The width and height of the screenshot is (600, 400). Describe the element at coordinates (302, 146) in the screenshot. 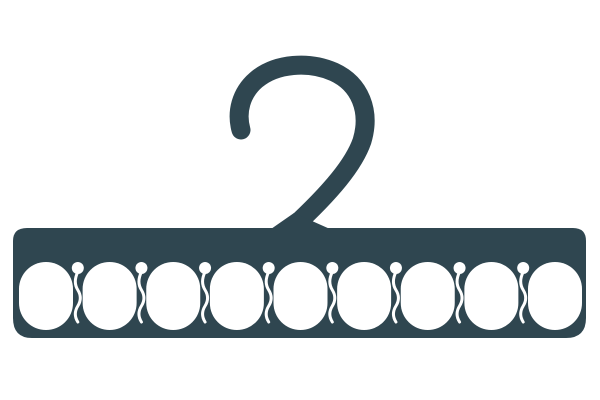

I see `hanger-hook` at that location.